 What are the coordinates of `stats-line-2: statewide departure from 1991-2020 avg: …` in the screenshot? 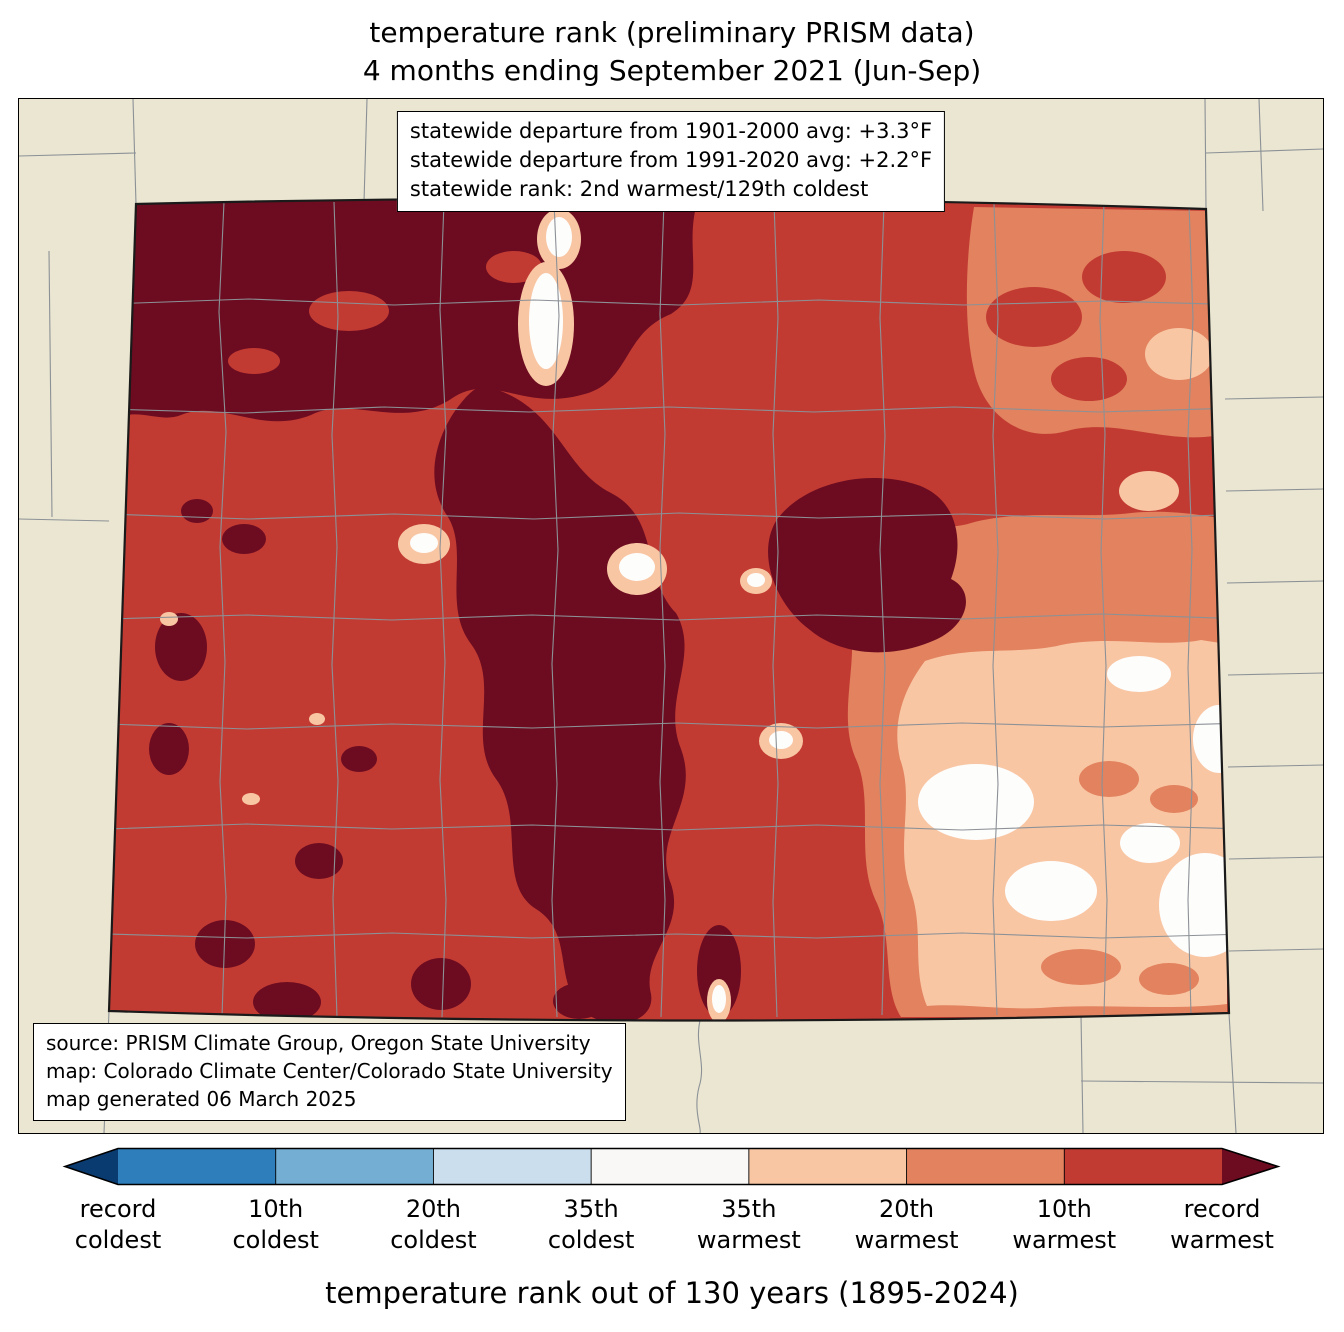 It's located at (671, 160).